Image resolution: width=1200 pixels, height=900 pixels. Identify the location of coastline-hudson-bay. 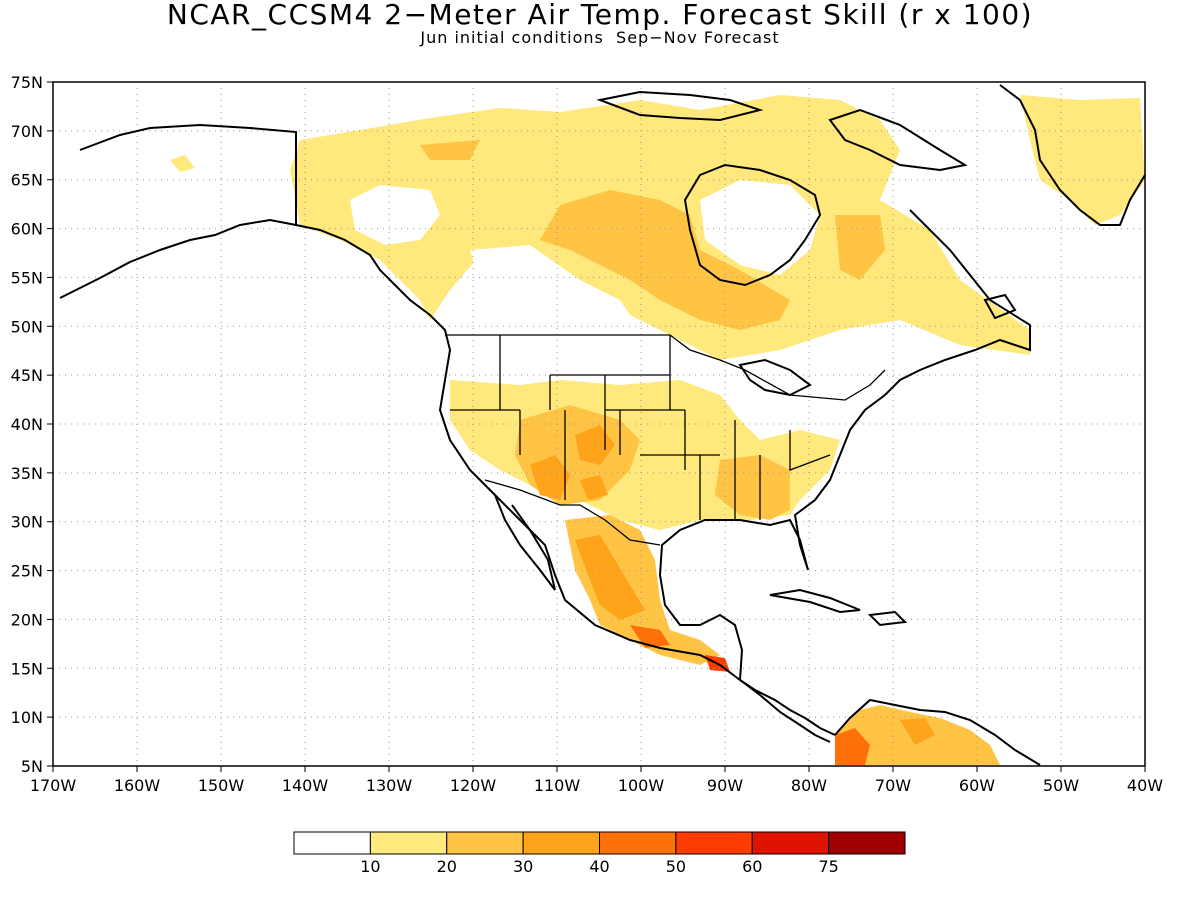
(752, 225).